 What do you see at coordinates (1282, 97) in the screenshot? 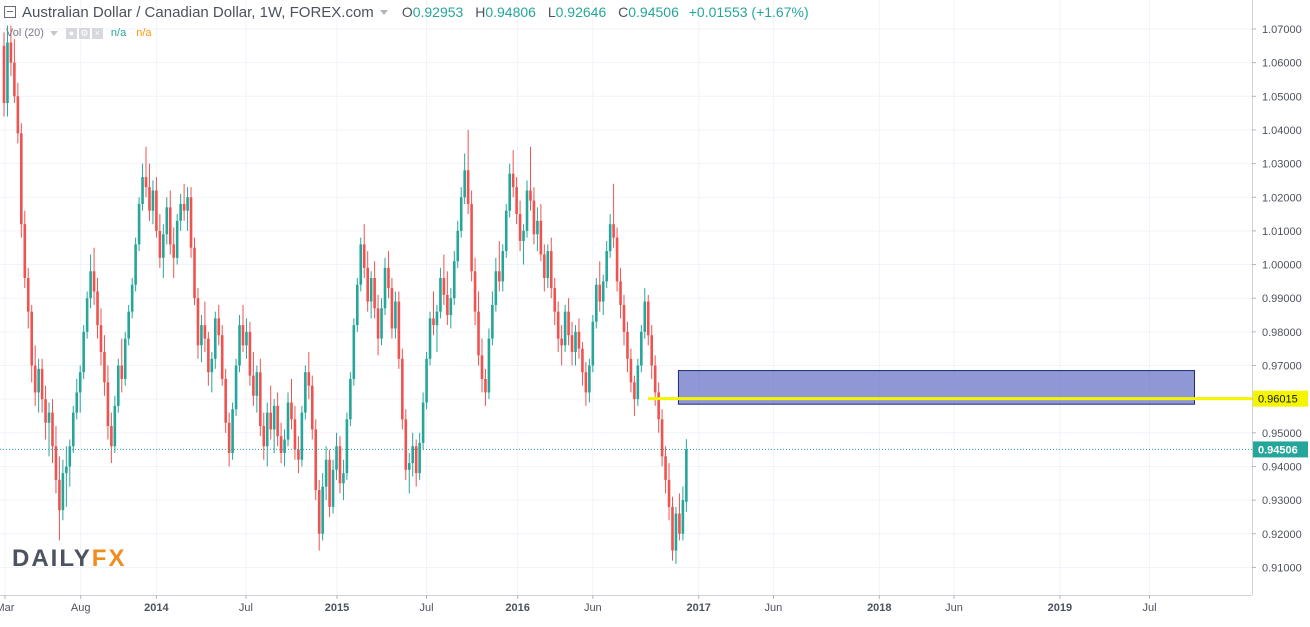
I see `y-tick-label: 1.05000` at bounding box center [1282, 97].